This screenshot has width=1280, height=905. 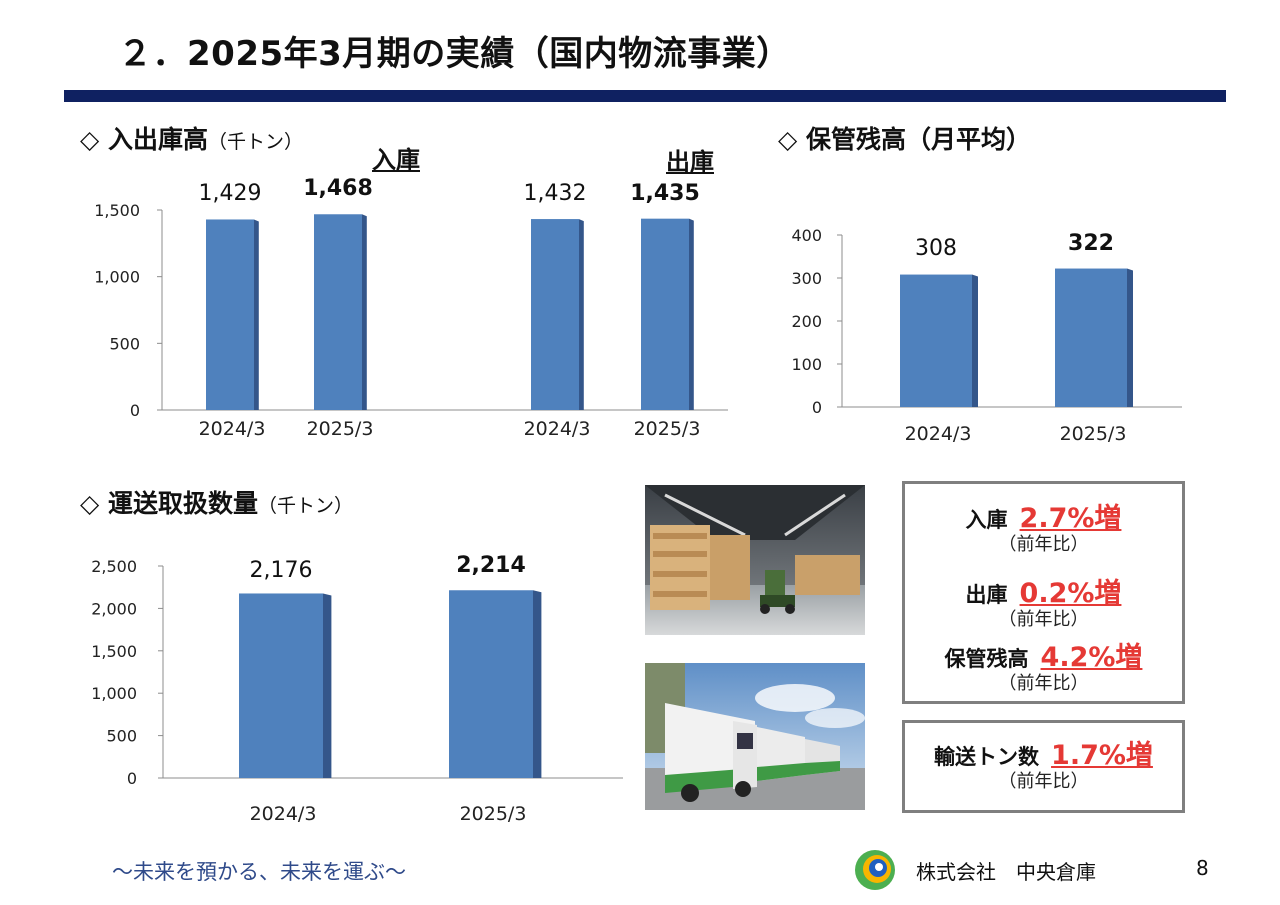 I want to click on transport-y-tick-label: 2,500, so click(x=114, y=566).